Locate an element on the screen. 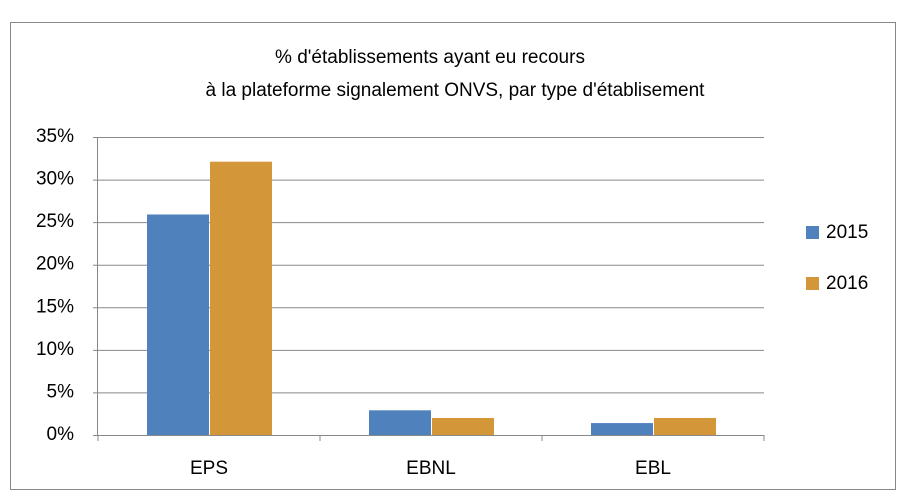  y-tick-label: 30% is located at coordinates (55, 179).